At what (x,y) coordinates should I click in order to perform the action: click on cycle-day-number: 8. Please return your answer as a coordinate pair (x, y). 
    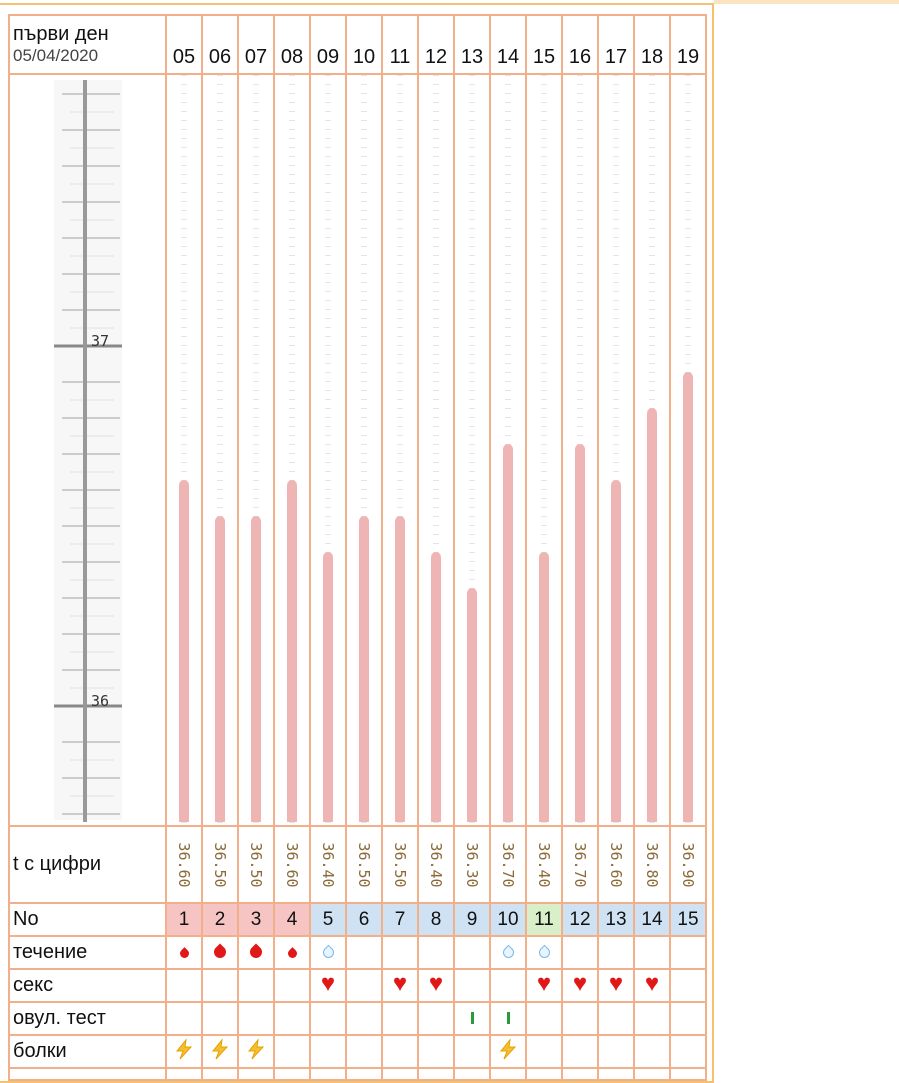
    Looking at the image, I should click on (436, 919).